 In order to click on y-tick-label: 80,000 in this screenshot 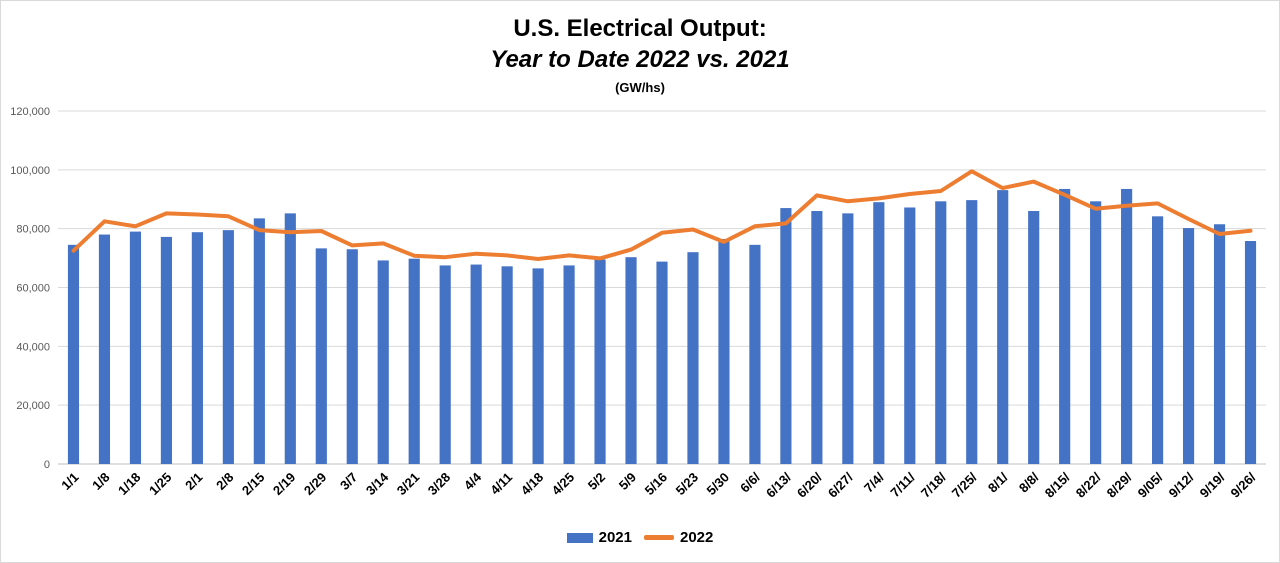, I will do `click(33, 230)`.